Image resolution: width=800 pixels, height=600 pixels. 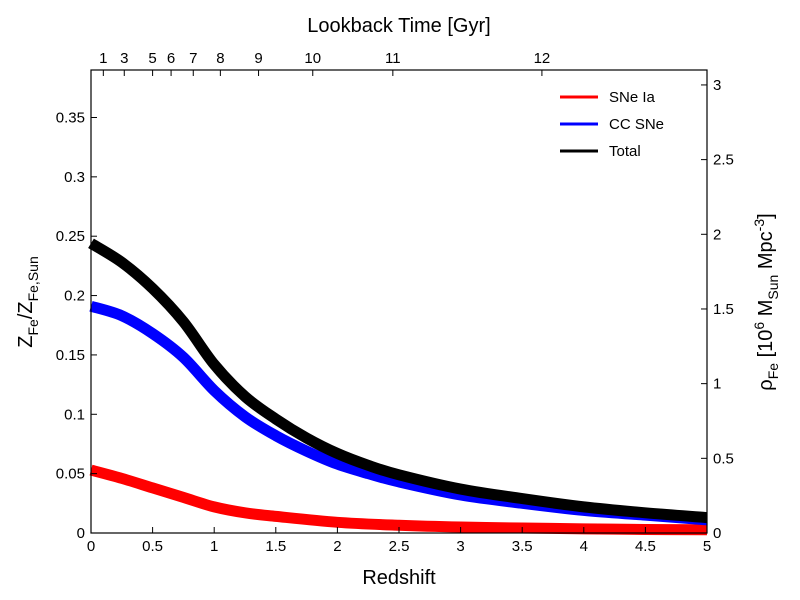 What do you see at coordinates (773, 287) in the screenshot?
I see `right-axis-title-sub-sun: Sun` at bounding box center [773, 287].